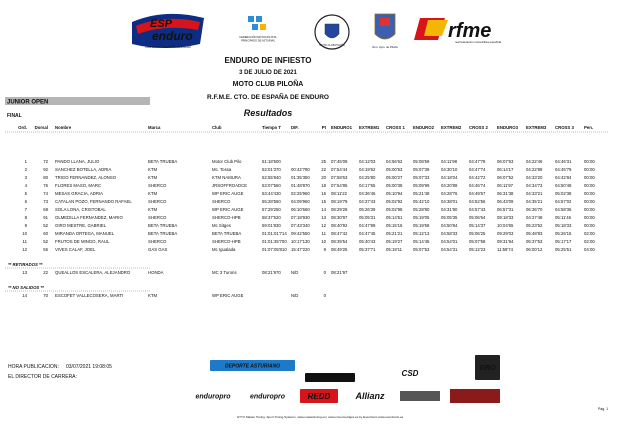  What do you see at coordinates (367, 177) in the screenshot?
I see `cell: 04:25'80` at bounding box center [367, 177].